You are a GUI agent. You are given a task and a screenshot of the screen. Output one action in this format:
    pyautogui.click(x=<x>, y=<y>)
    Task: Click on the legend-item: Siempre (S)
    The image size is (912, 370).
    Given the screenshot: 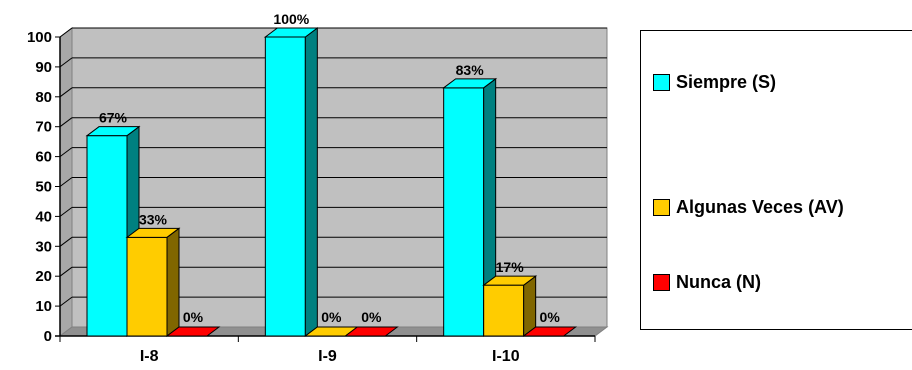 What is the action you would take?
    pyautogui.click(x=714, y=82)
    